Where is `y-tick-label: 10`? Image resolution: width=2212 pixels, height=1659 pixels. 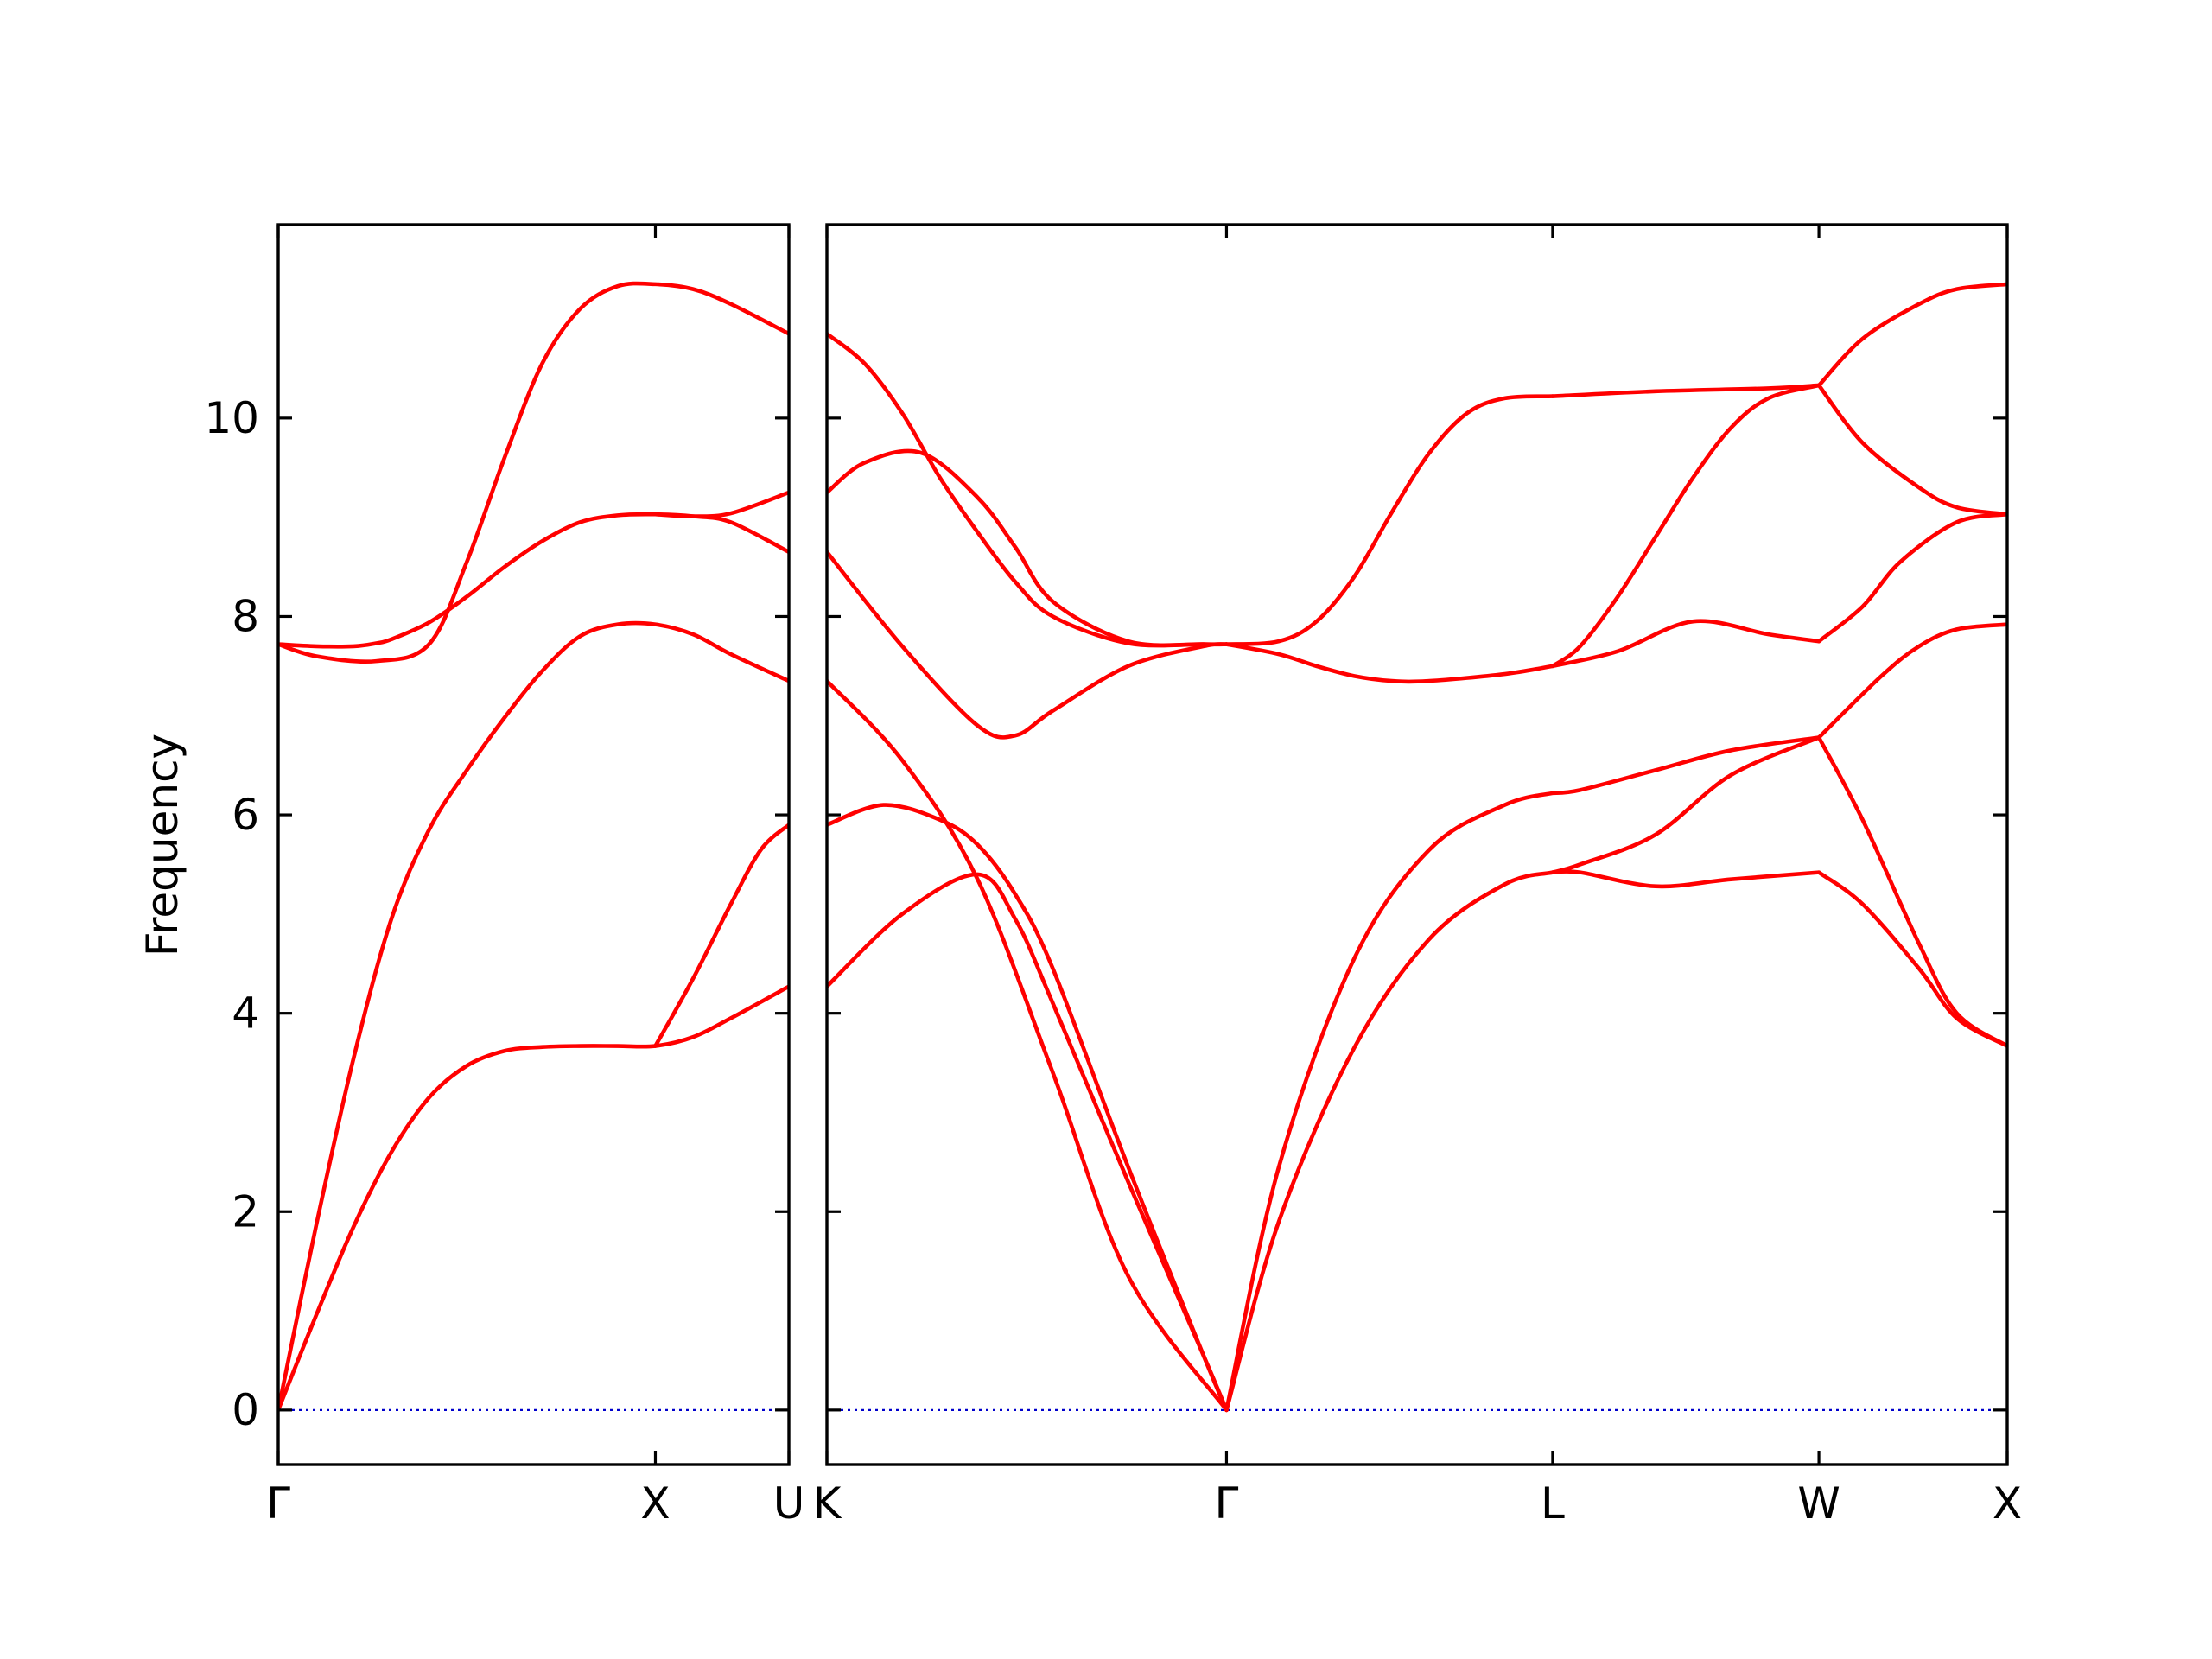
y-tick-label: 10 is located at coordinates (232, 418).